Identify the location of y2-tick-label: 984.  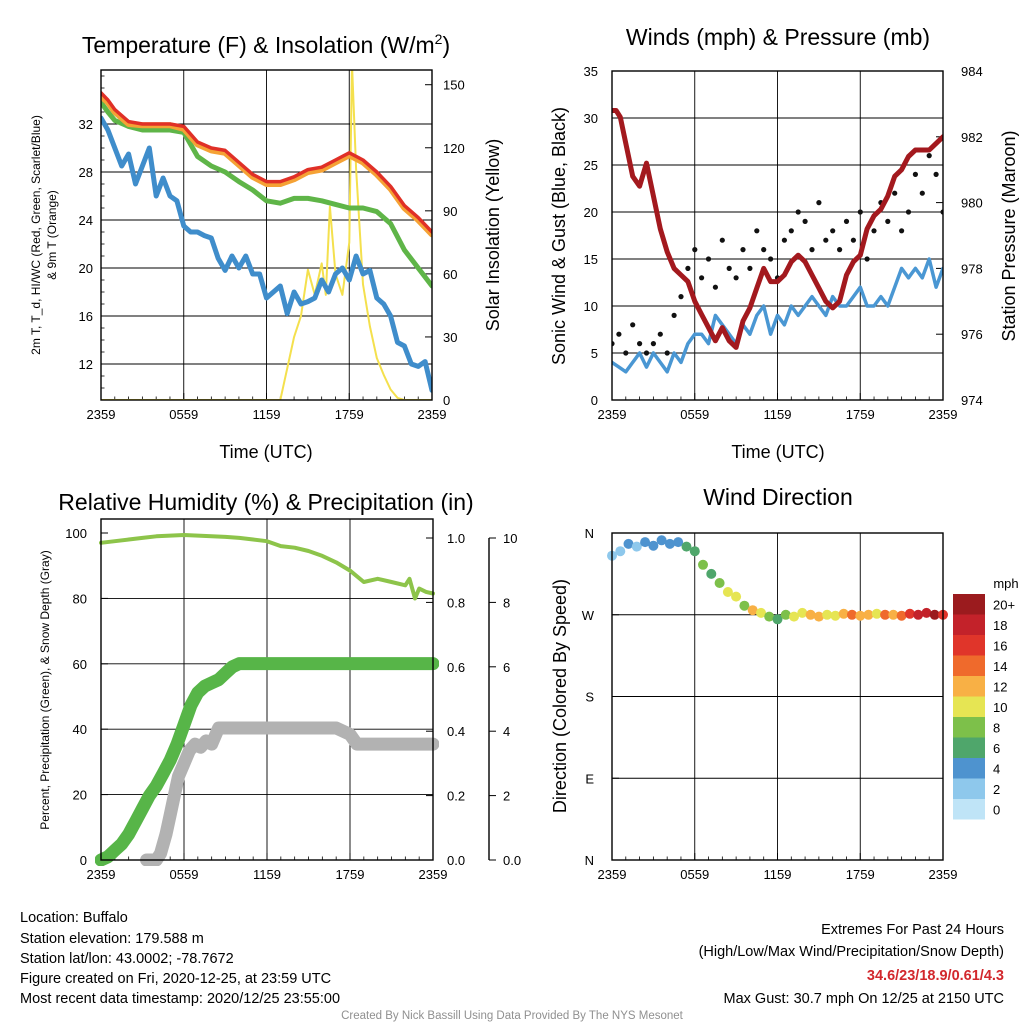
(972, 71).